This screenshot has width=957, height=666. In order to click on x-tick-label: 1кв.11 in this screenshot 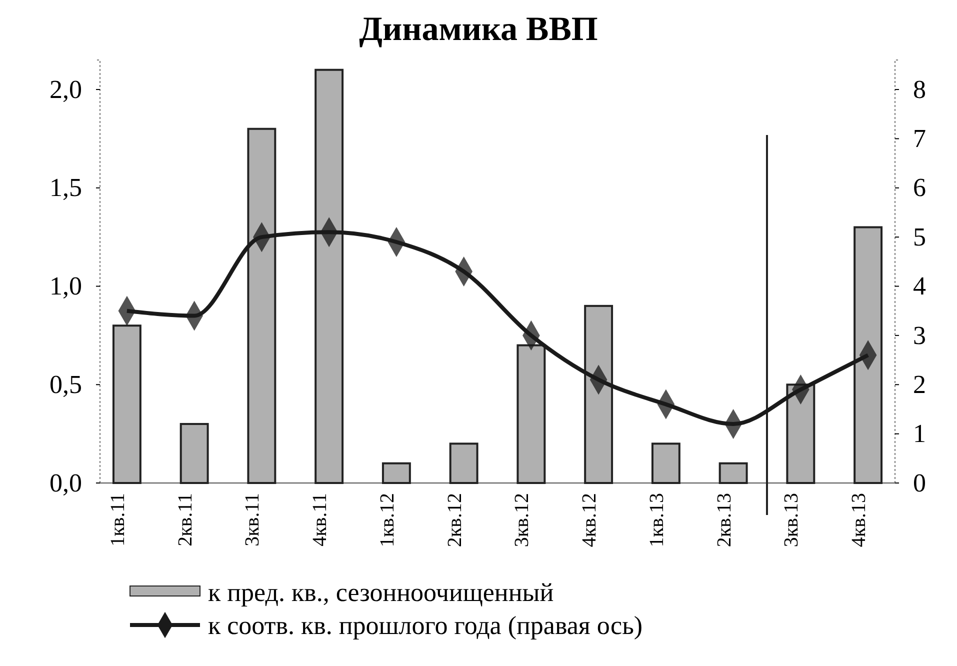, I will do `click(117, 519)`.